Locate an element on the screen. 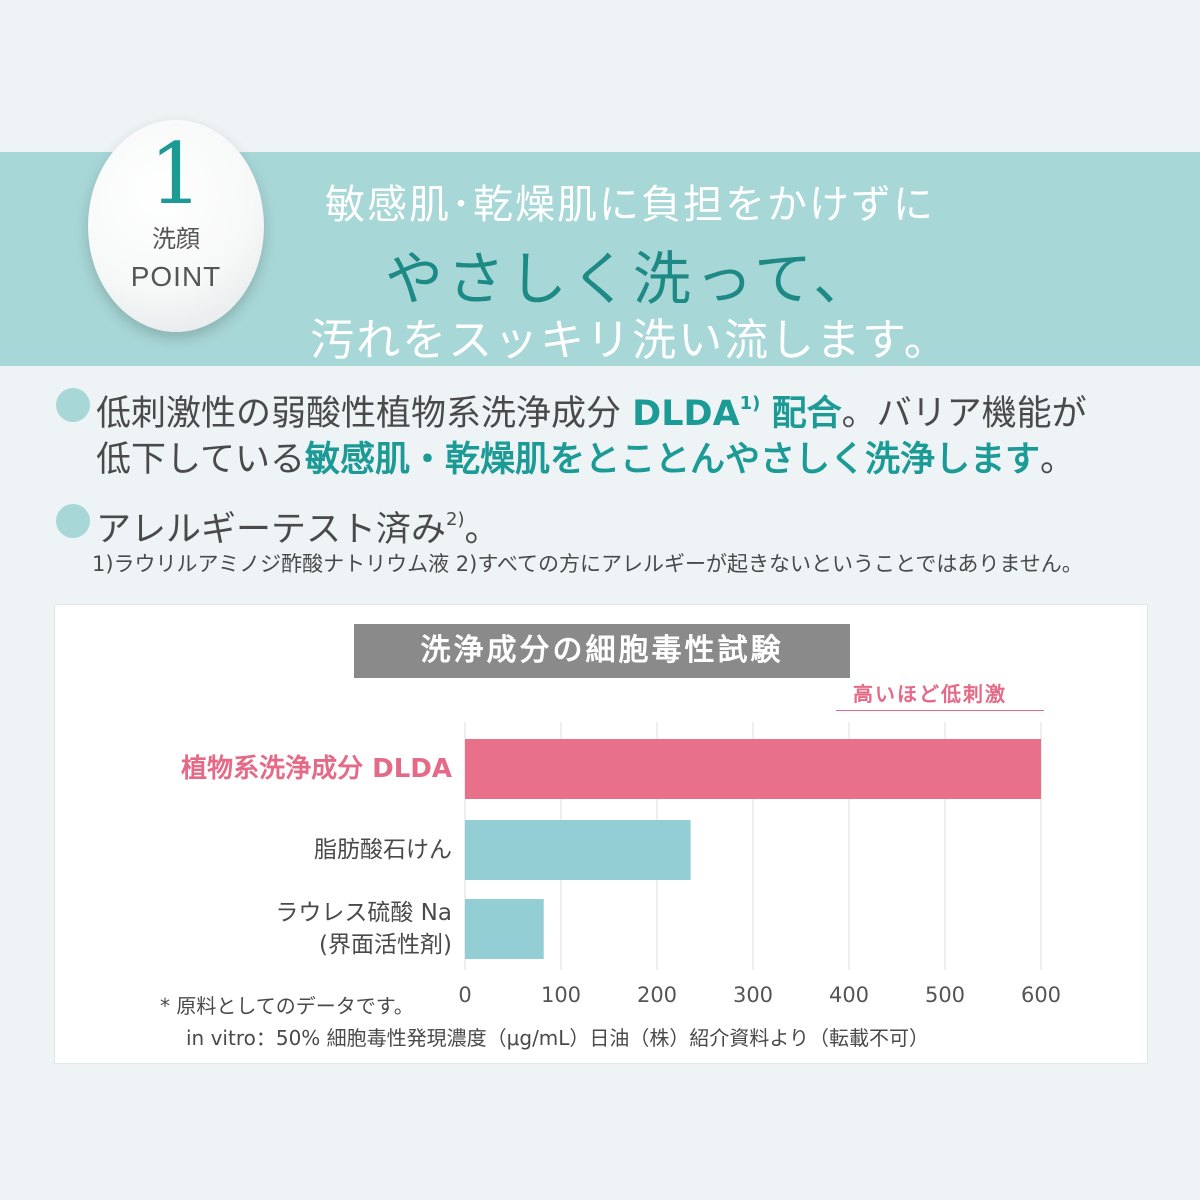 This screenshot has height=1200, width=1200. category-label-line: 植物系洗浄成分 DLDA is located at coordinates (316, 769).